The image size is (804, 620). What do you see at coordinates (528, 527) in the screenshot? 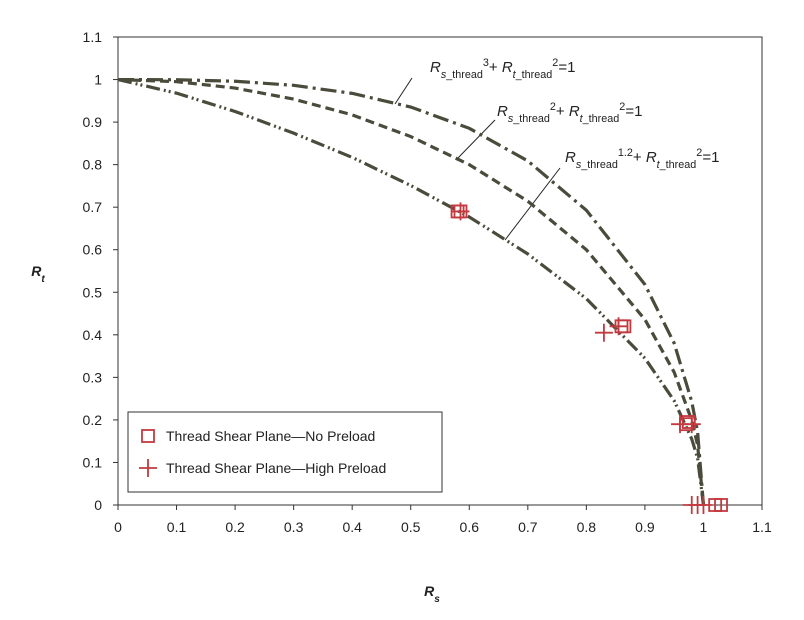
I see `x-tick-label: 0.7` at bounding box center [528, 527].